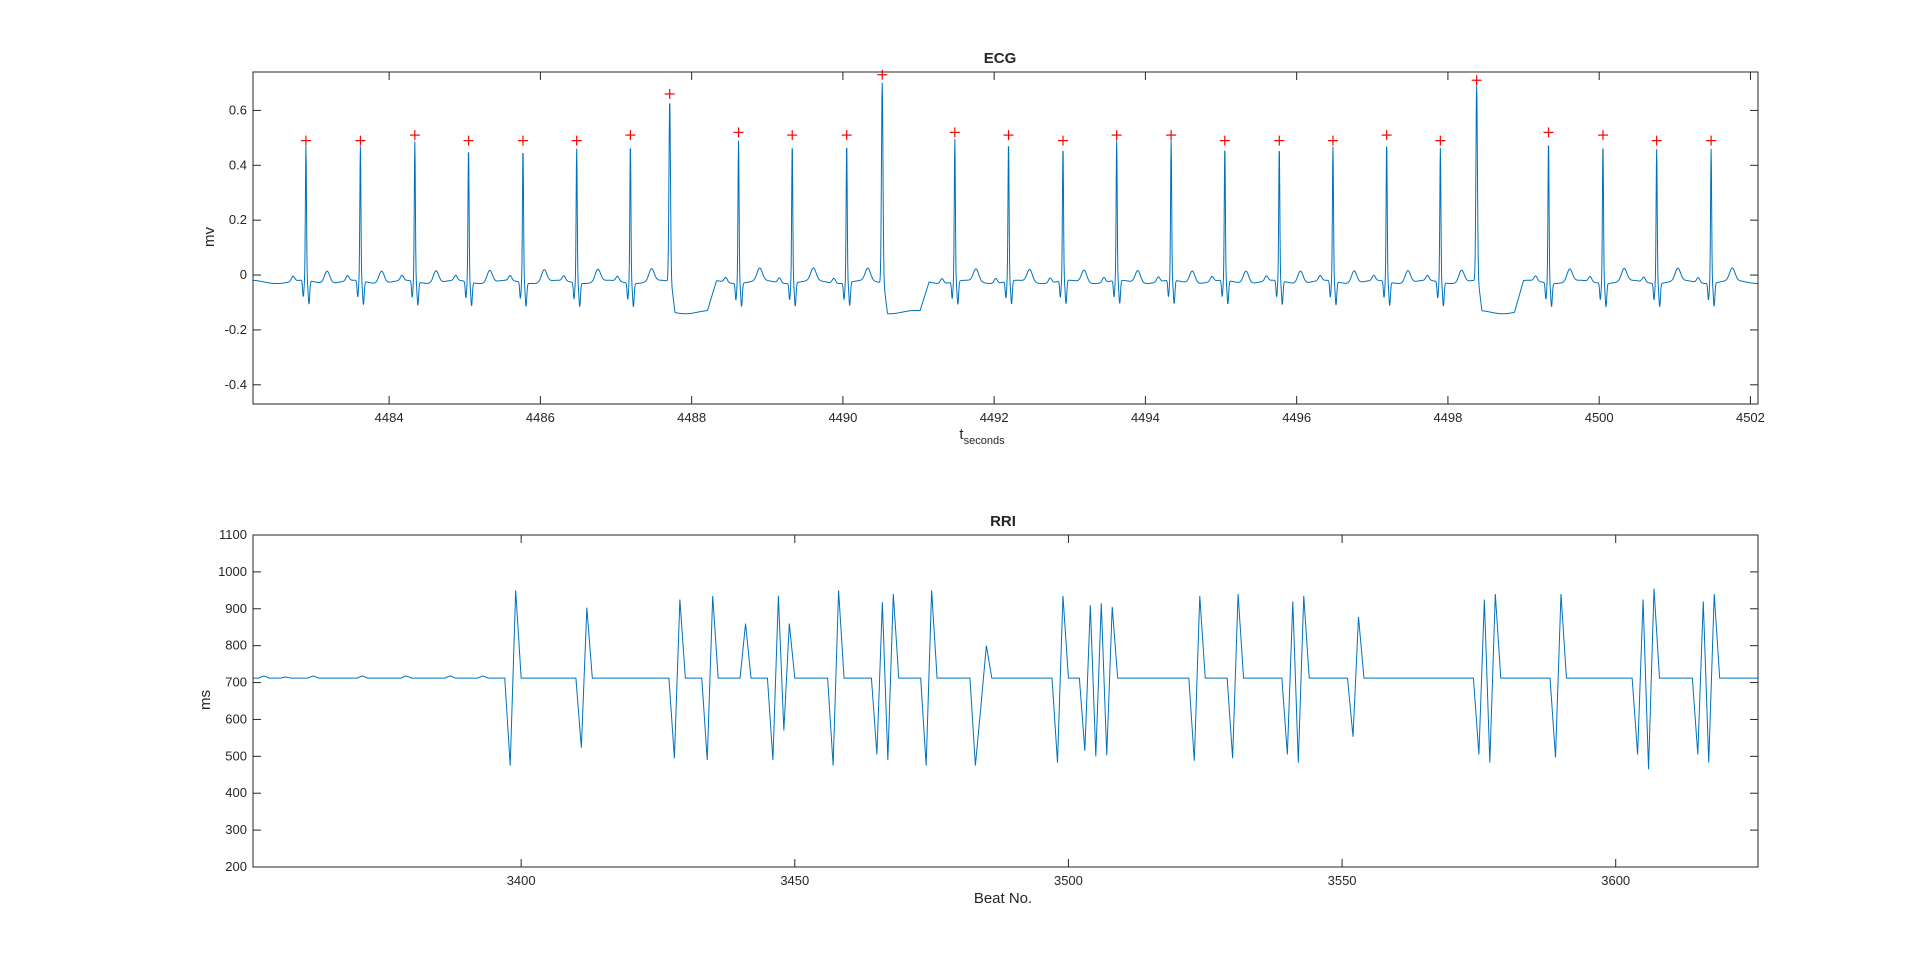 Image resolution: width=1920 pixels, height=963 pixels. Describe the element at coordinates (1003, 898) in the screenshot. I see `rri-xlabel: Beat No.` at that location.